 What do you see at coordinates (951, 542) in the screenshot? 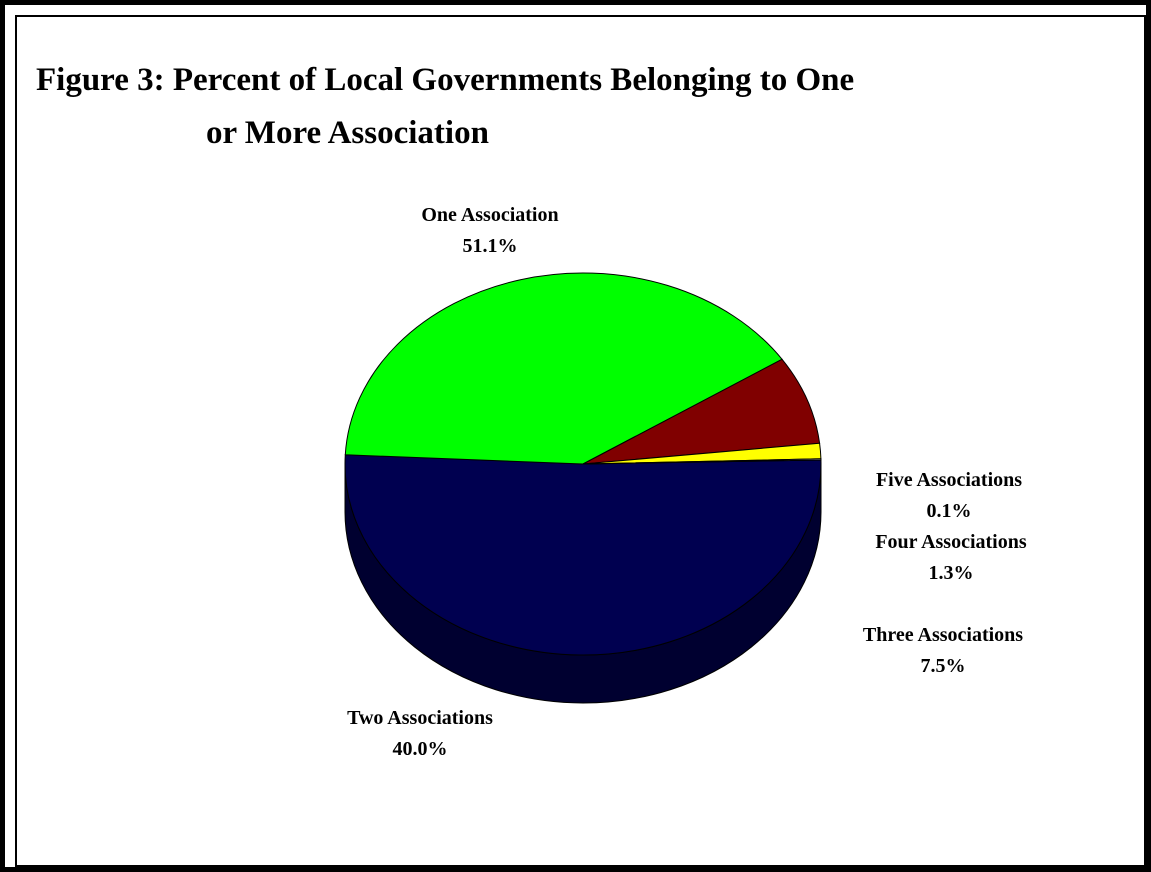
I see `slice-label-four-associations: Four Associations` at bounding box center [951, 542].